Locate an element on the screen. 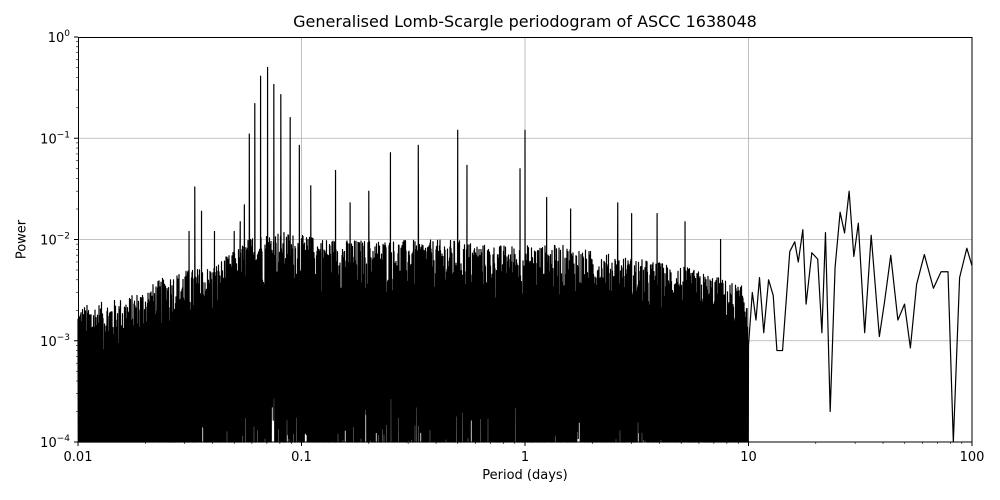 This screenshot has height=500, width=1000. x-tick-label: 0.1 is located at coordinates (301, 457).